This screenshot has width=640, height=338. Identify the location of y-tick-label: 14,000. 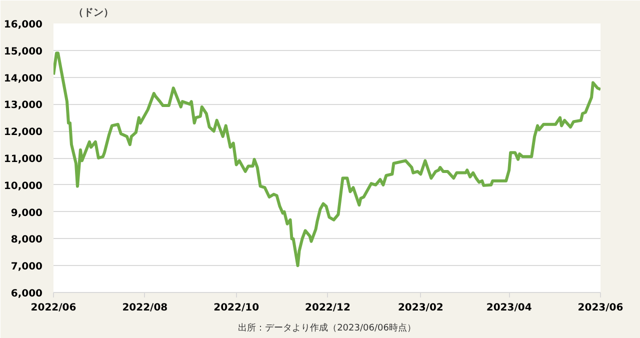
(23, 78).